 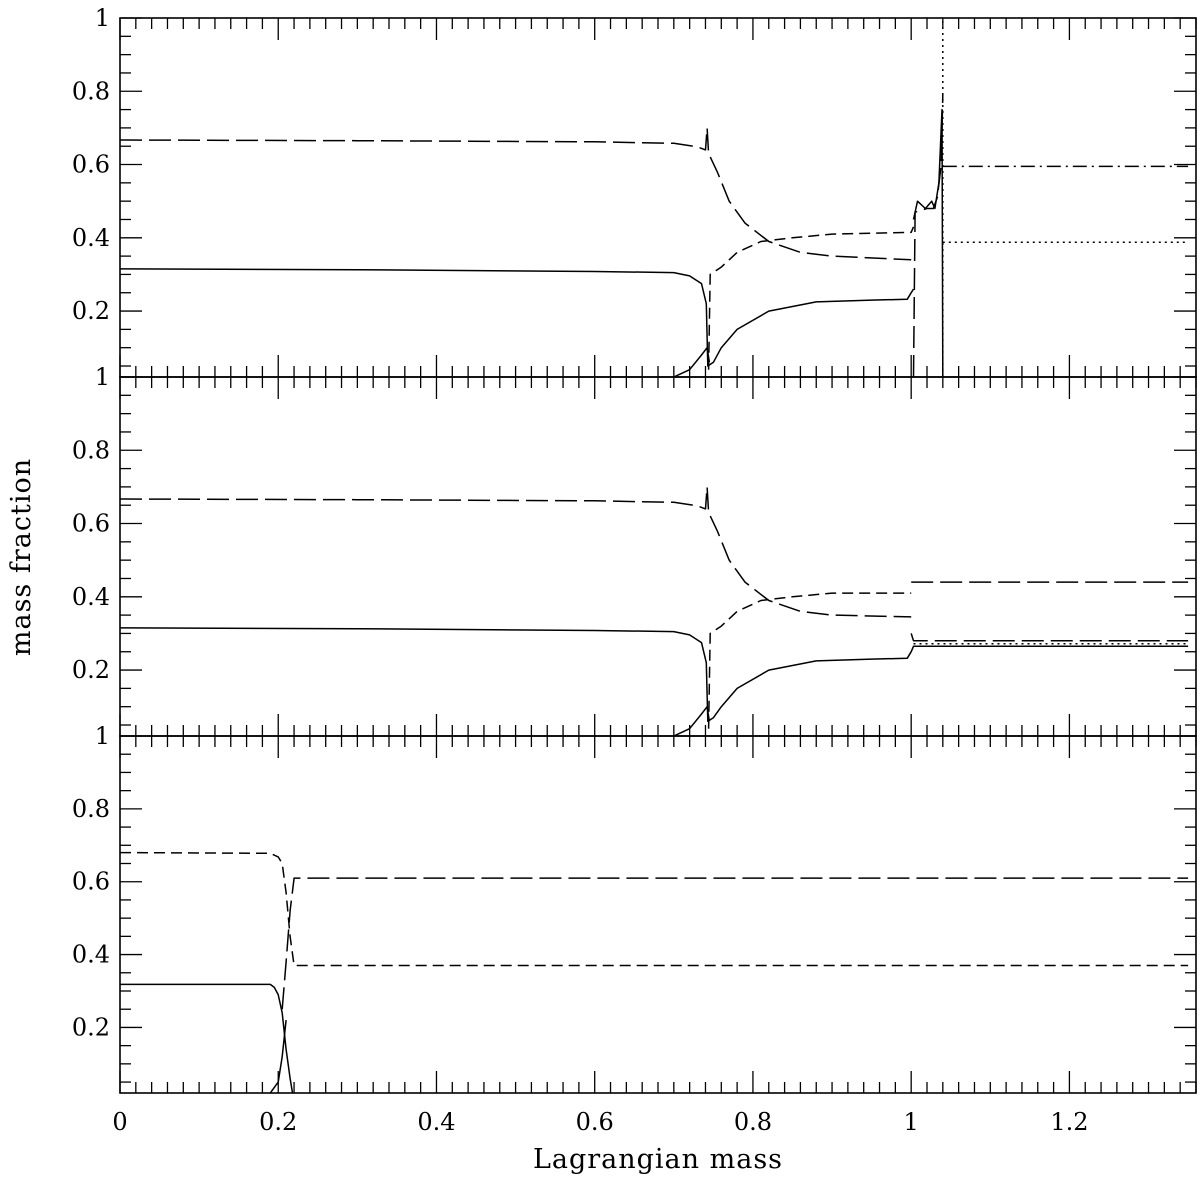 I want to click on x-tick-label: 1, so click(x=911, y=1122).